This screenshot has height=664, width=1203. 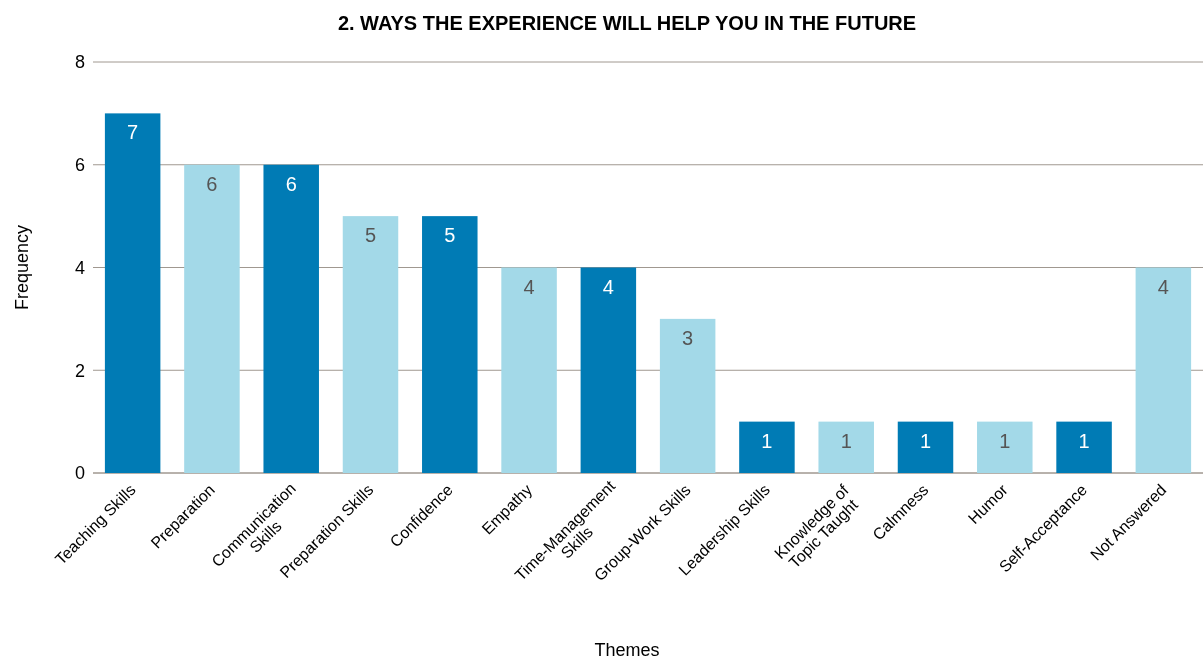 What do you see at coordinates (22, 267) in the screenshot?
I see `y-axis-title: Frequency` at bounding box center [22, 267].